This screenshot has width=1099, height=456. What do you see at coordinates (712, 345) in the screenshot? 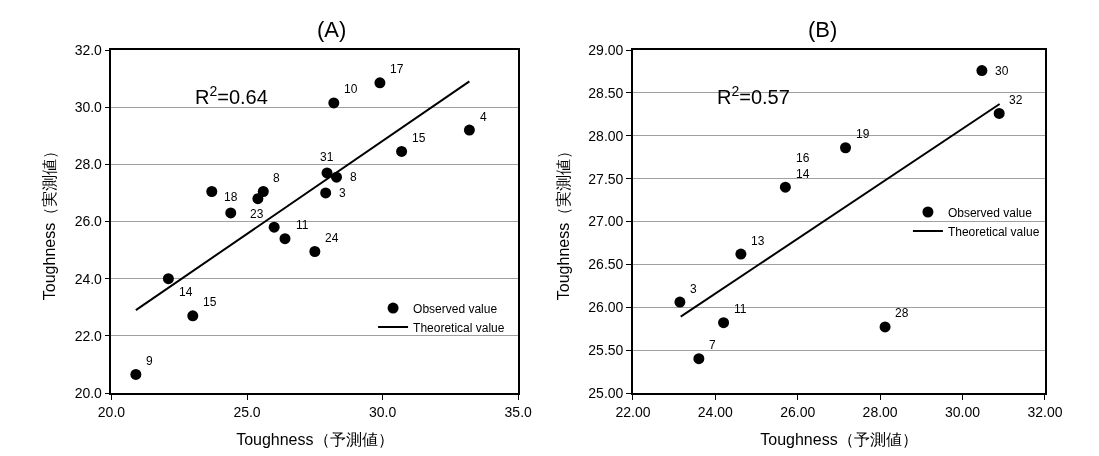
I see `annotation: 7` at bounding box center [712, 345].